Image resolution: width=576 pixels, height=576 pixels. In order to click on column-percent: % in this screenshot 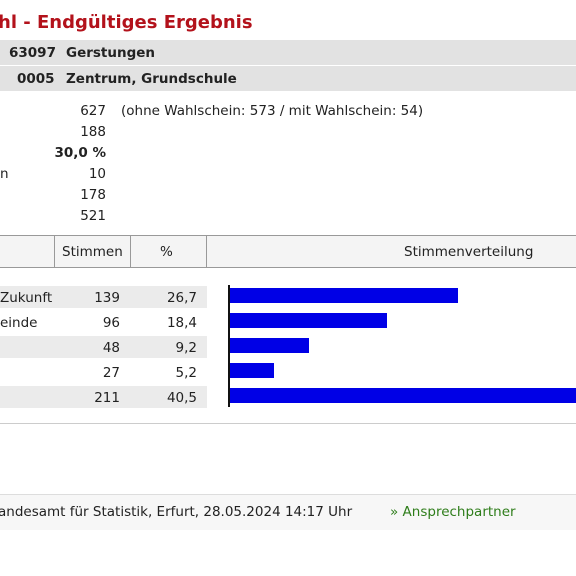, I will do `click(166, 252)`.